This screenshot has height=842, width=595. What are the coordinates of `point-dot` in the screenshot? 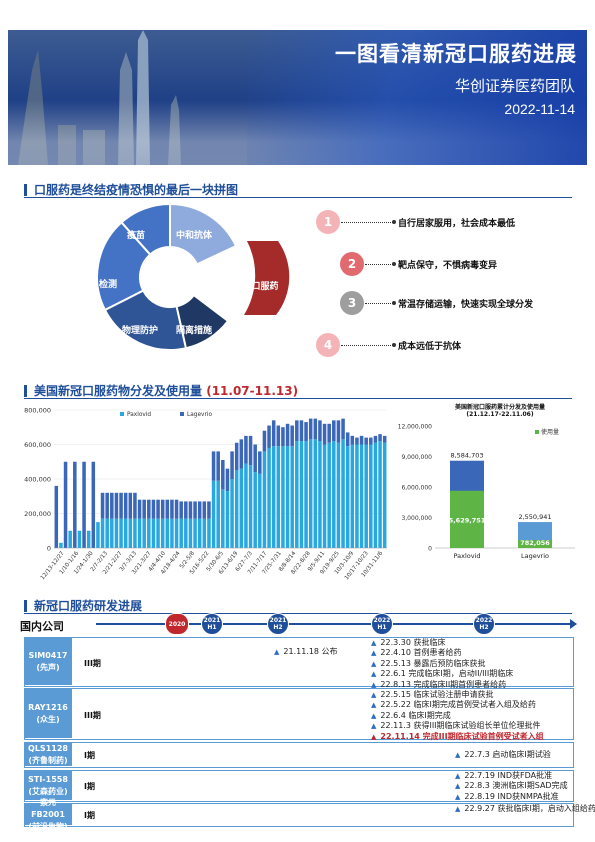 It's located at (394, 222).